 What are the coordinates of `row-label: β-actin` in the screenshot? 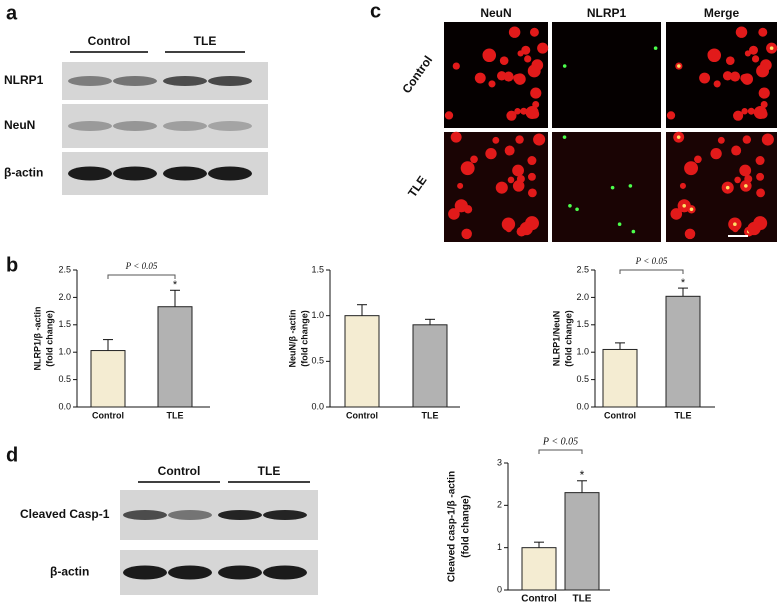 It's located at (69, 572).